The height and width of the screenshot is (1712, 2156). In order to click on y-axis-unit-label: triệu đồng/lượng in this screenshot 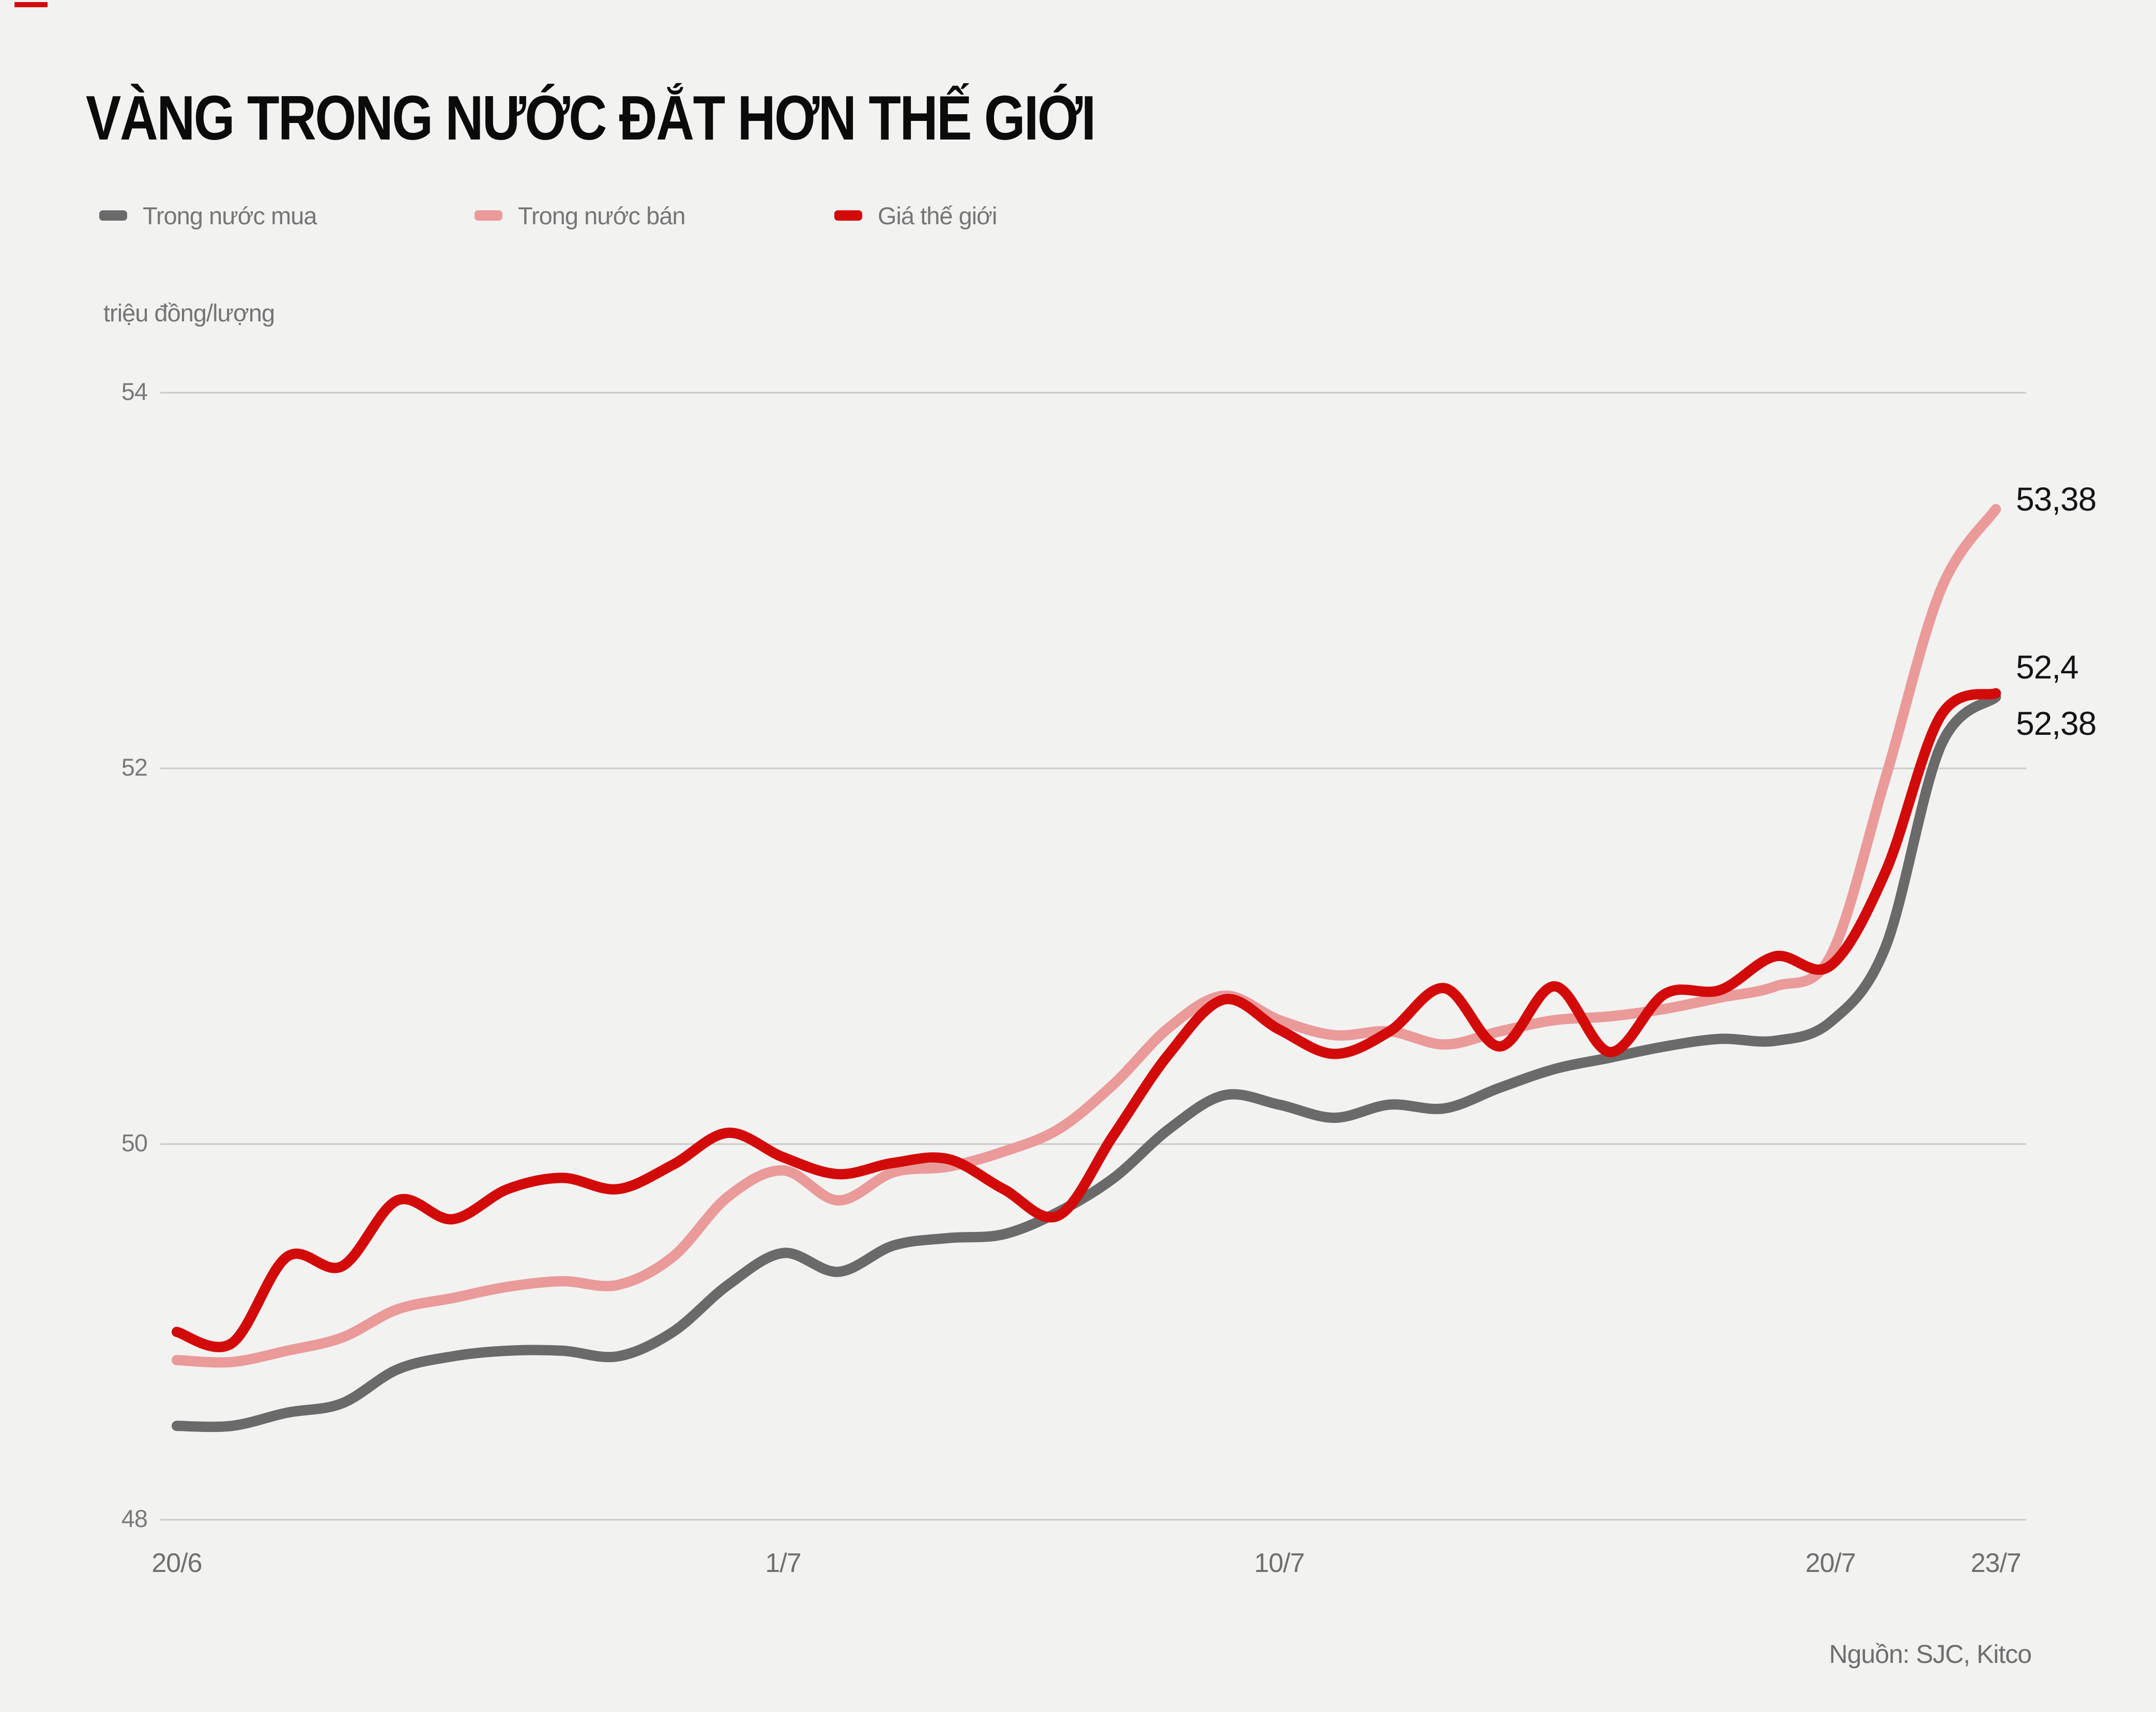, I will do `click(189, 313)`.